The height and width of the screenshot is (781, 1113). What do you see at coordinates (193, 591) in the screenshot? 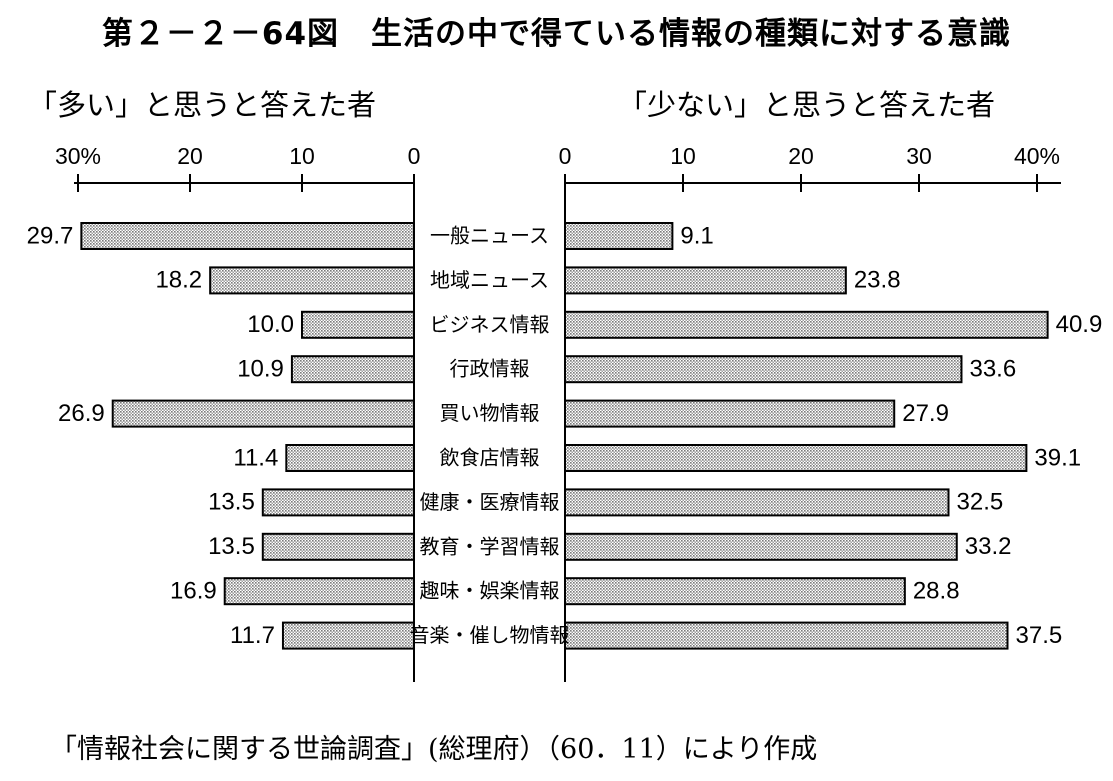
I see `left-bar-value-label: 16.9` at bounding box center [193, 591].